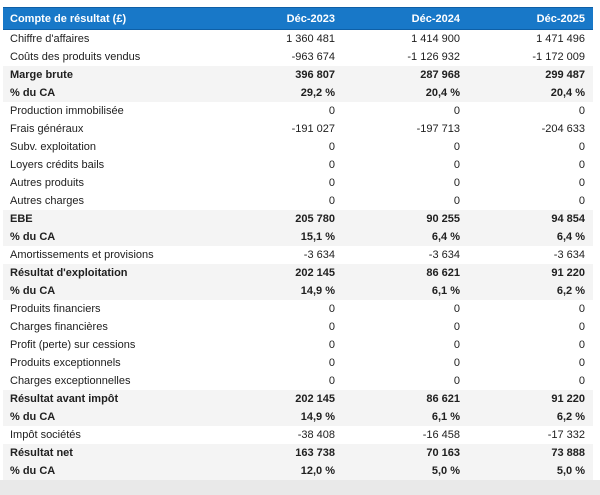 The width and height of the screenshot is (600, 495). Describe the element at coordinates (75, 57) in the screenshot. I see `row-label: Coûts des produits vendus` at that location.